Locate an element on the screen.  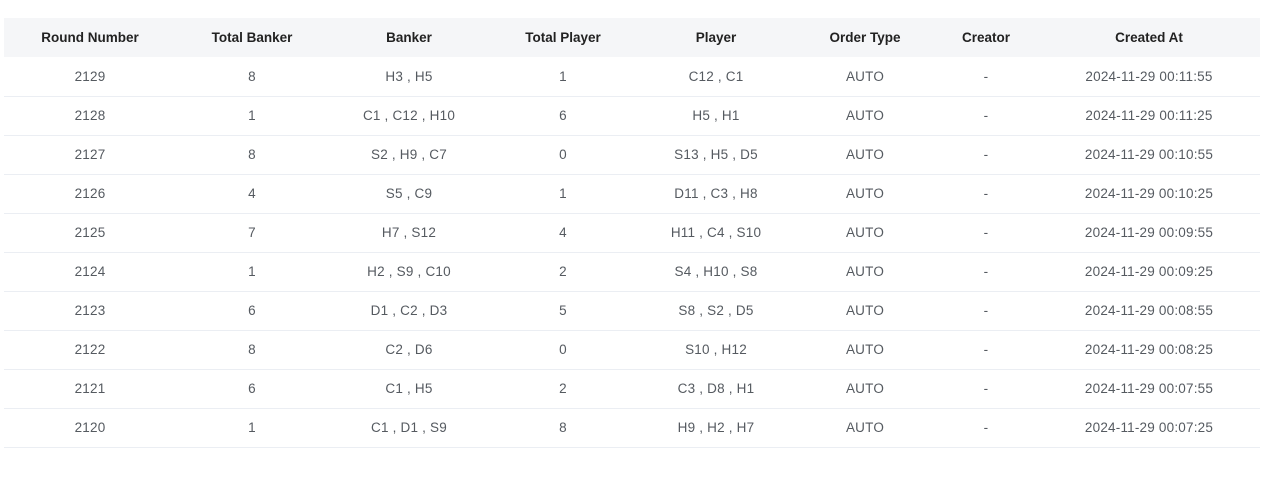
cell-round-number: 2128 is located at coordinates (90, 115).